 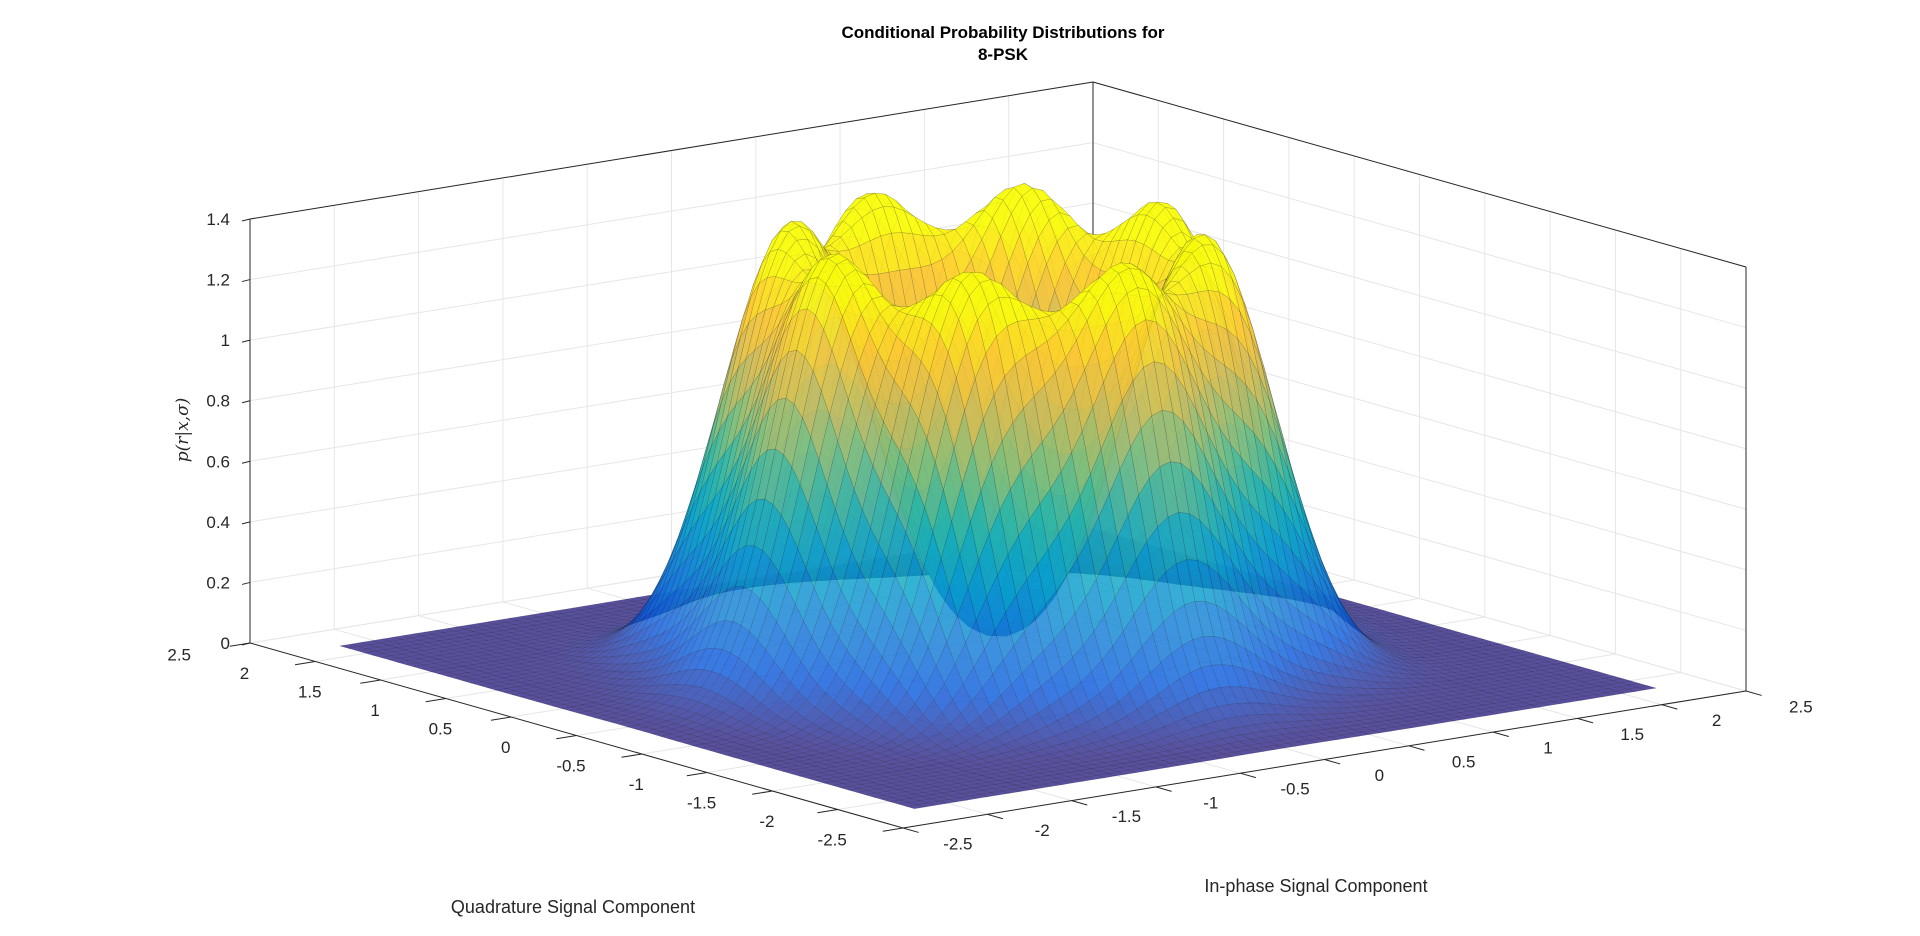 I want to click on axis-edge, so click(x=1419, y=174).